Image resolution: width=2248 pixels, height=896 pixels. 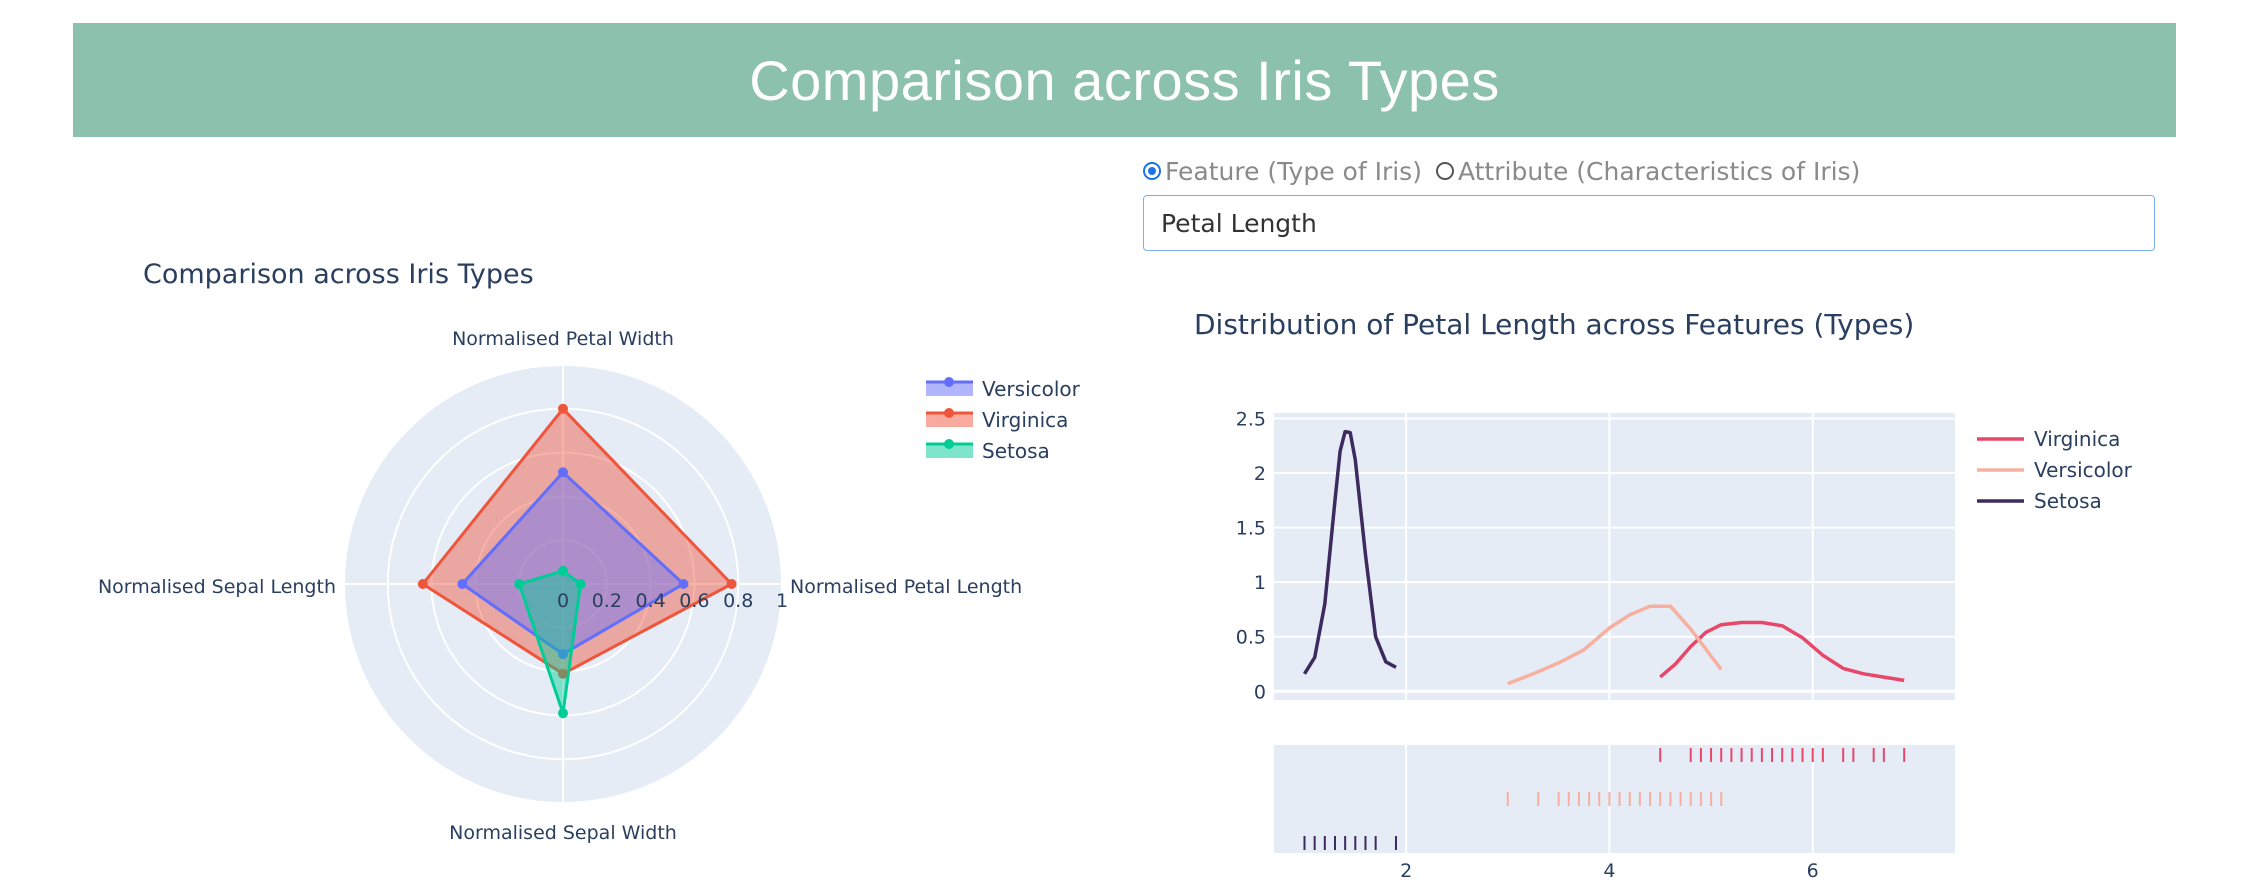 I want to click on radar-legend-swatch-virginica, so click(x=949, y=420).